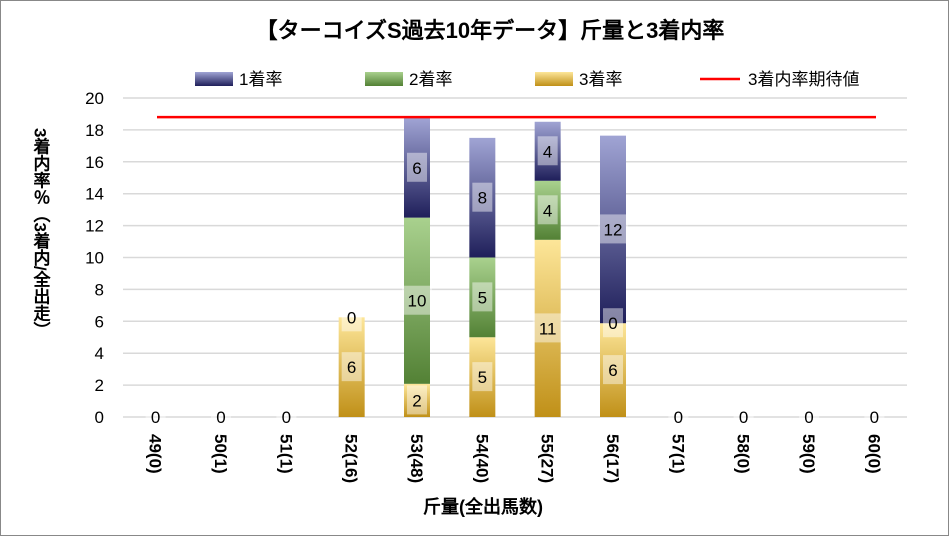  I want to click on data-label: 11, so click(548, 328).